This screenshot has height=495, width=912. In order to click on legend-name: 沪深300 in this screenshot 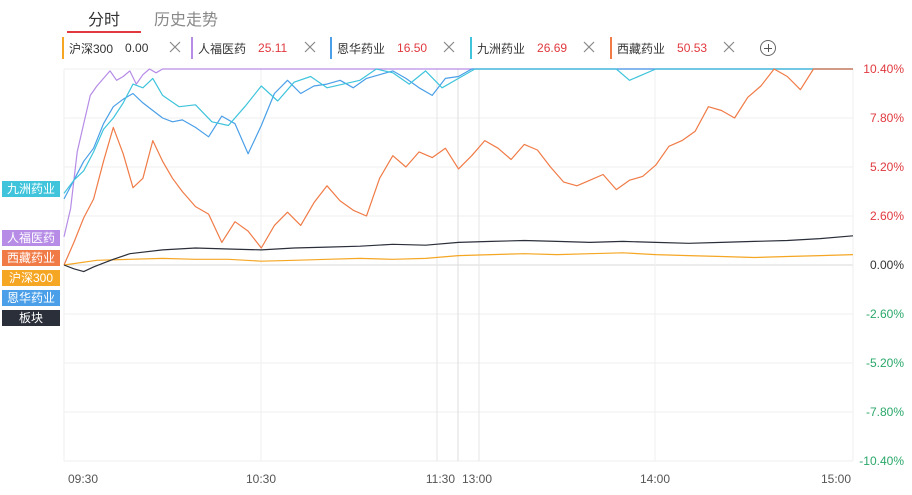, I will do `click(91, 48)`.